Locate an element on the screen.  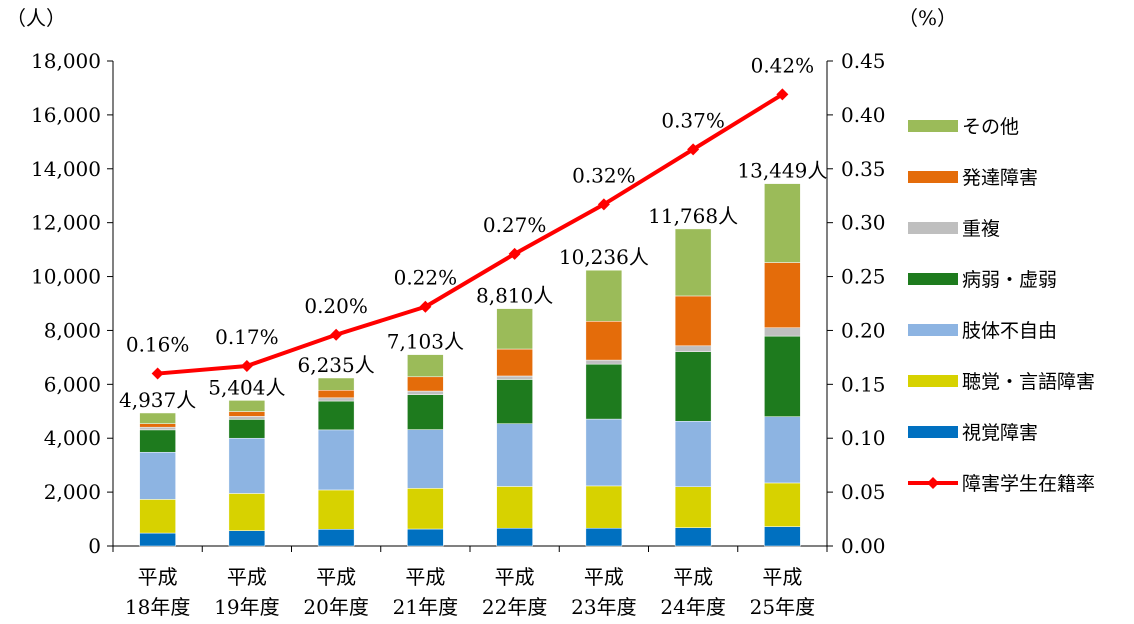
left-tick-label: 16,000 is located at coordinates (66, 115).